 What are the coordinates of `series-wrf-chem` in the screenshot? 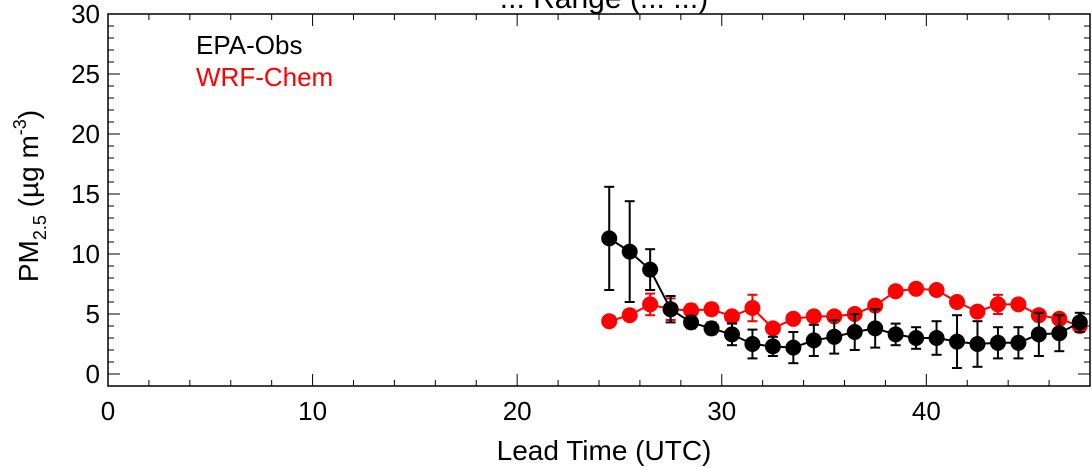 It's located at (844, 308).